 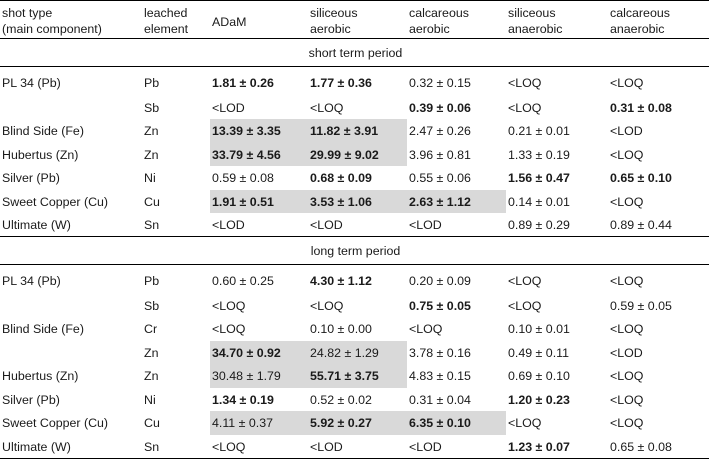 I want to click on element-cell: Ni, so click(x=150, y=178).